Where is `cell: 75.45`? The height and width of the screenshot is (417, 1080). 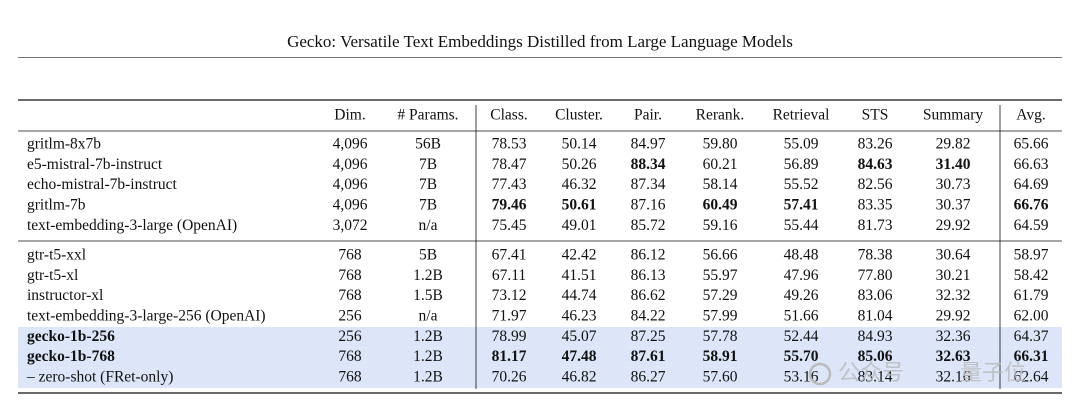
cell: 75.45 is located at coordinates (509, 225).